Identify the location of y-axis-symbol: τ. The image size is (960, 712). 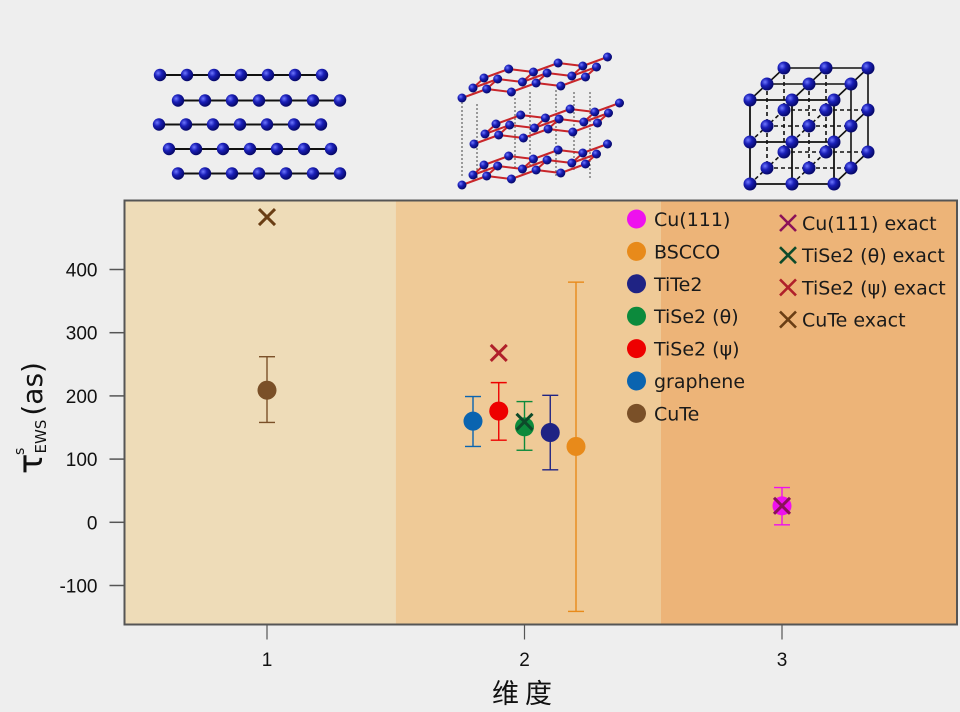
(31, 463).